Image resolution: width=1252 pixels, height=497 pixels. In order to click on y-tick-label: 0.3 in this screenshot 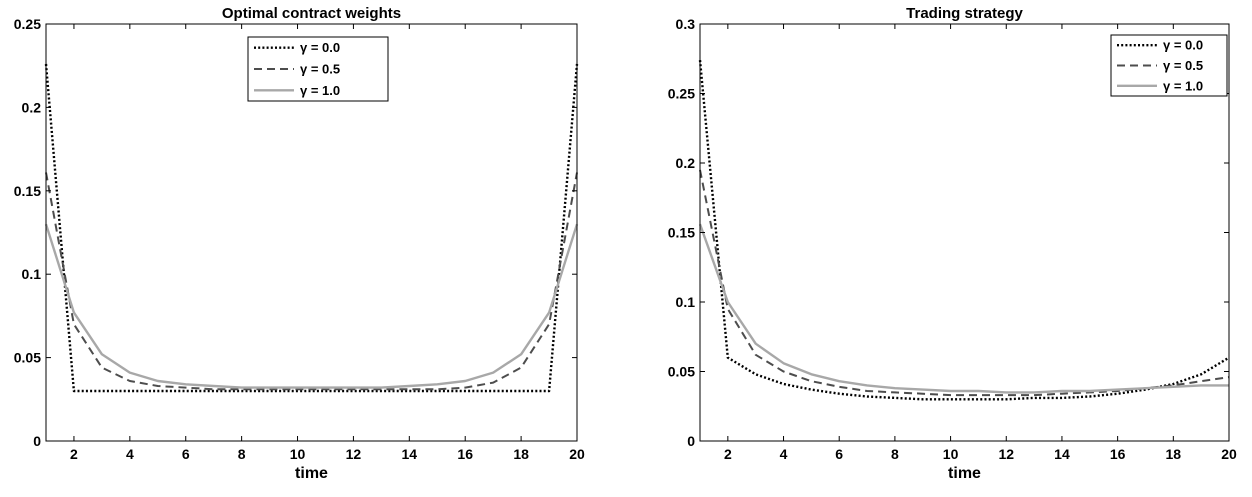, I will do `click(686, 24)`.